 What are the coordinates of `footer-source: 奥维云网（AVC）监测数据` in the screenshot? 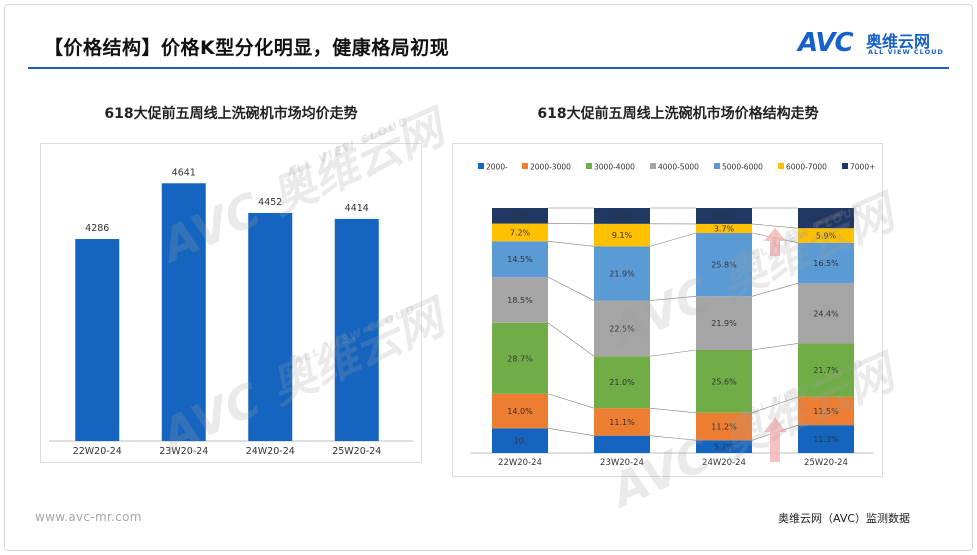 It's located at (844, 518).